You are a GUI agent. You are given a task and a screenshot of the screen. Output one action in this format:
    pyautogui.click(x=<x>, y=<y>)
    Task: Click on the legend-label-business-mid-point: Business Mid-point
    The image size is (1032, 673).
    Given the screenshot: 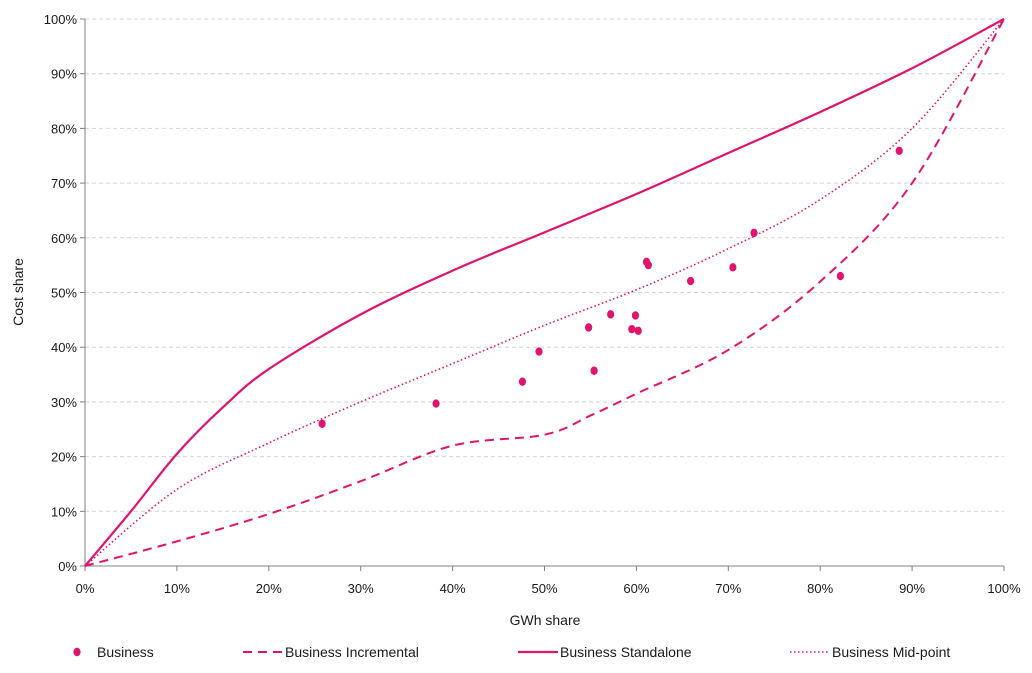 What is the action you would take?
    pyautogui.click(x=891, y=652)
    